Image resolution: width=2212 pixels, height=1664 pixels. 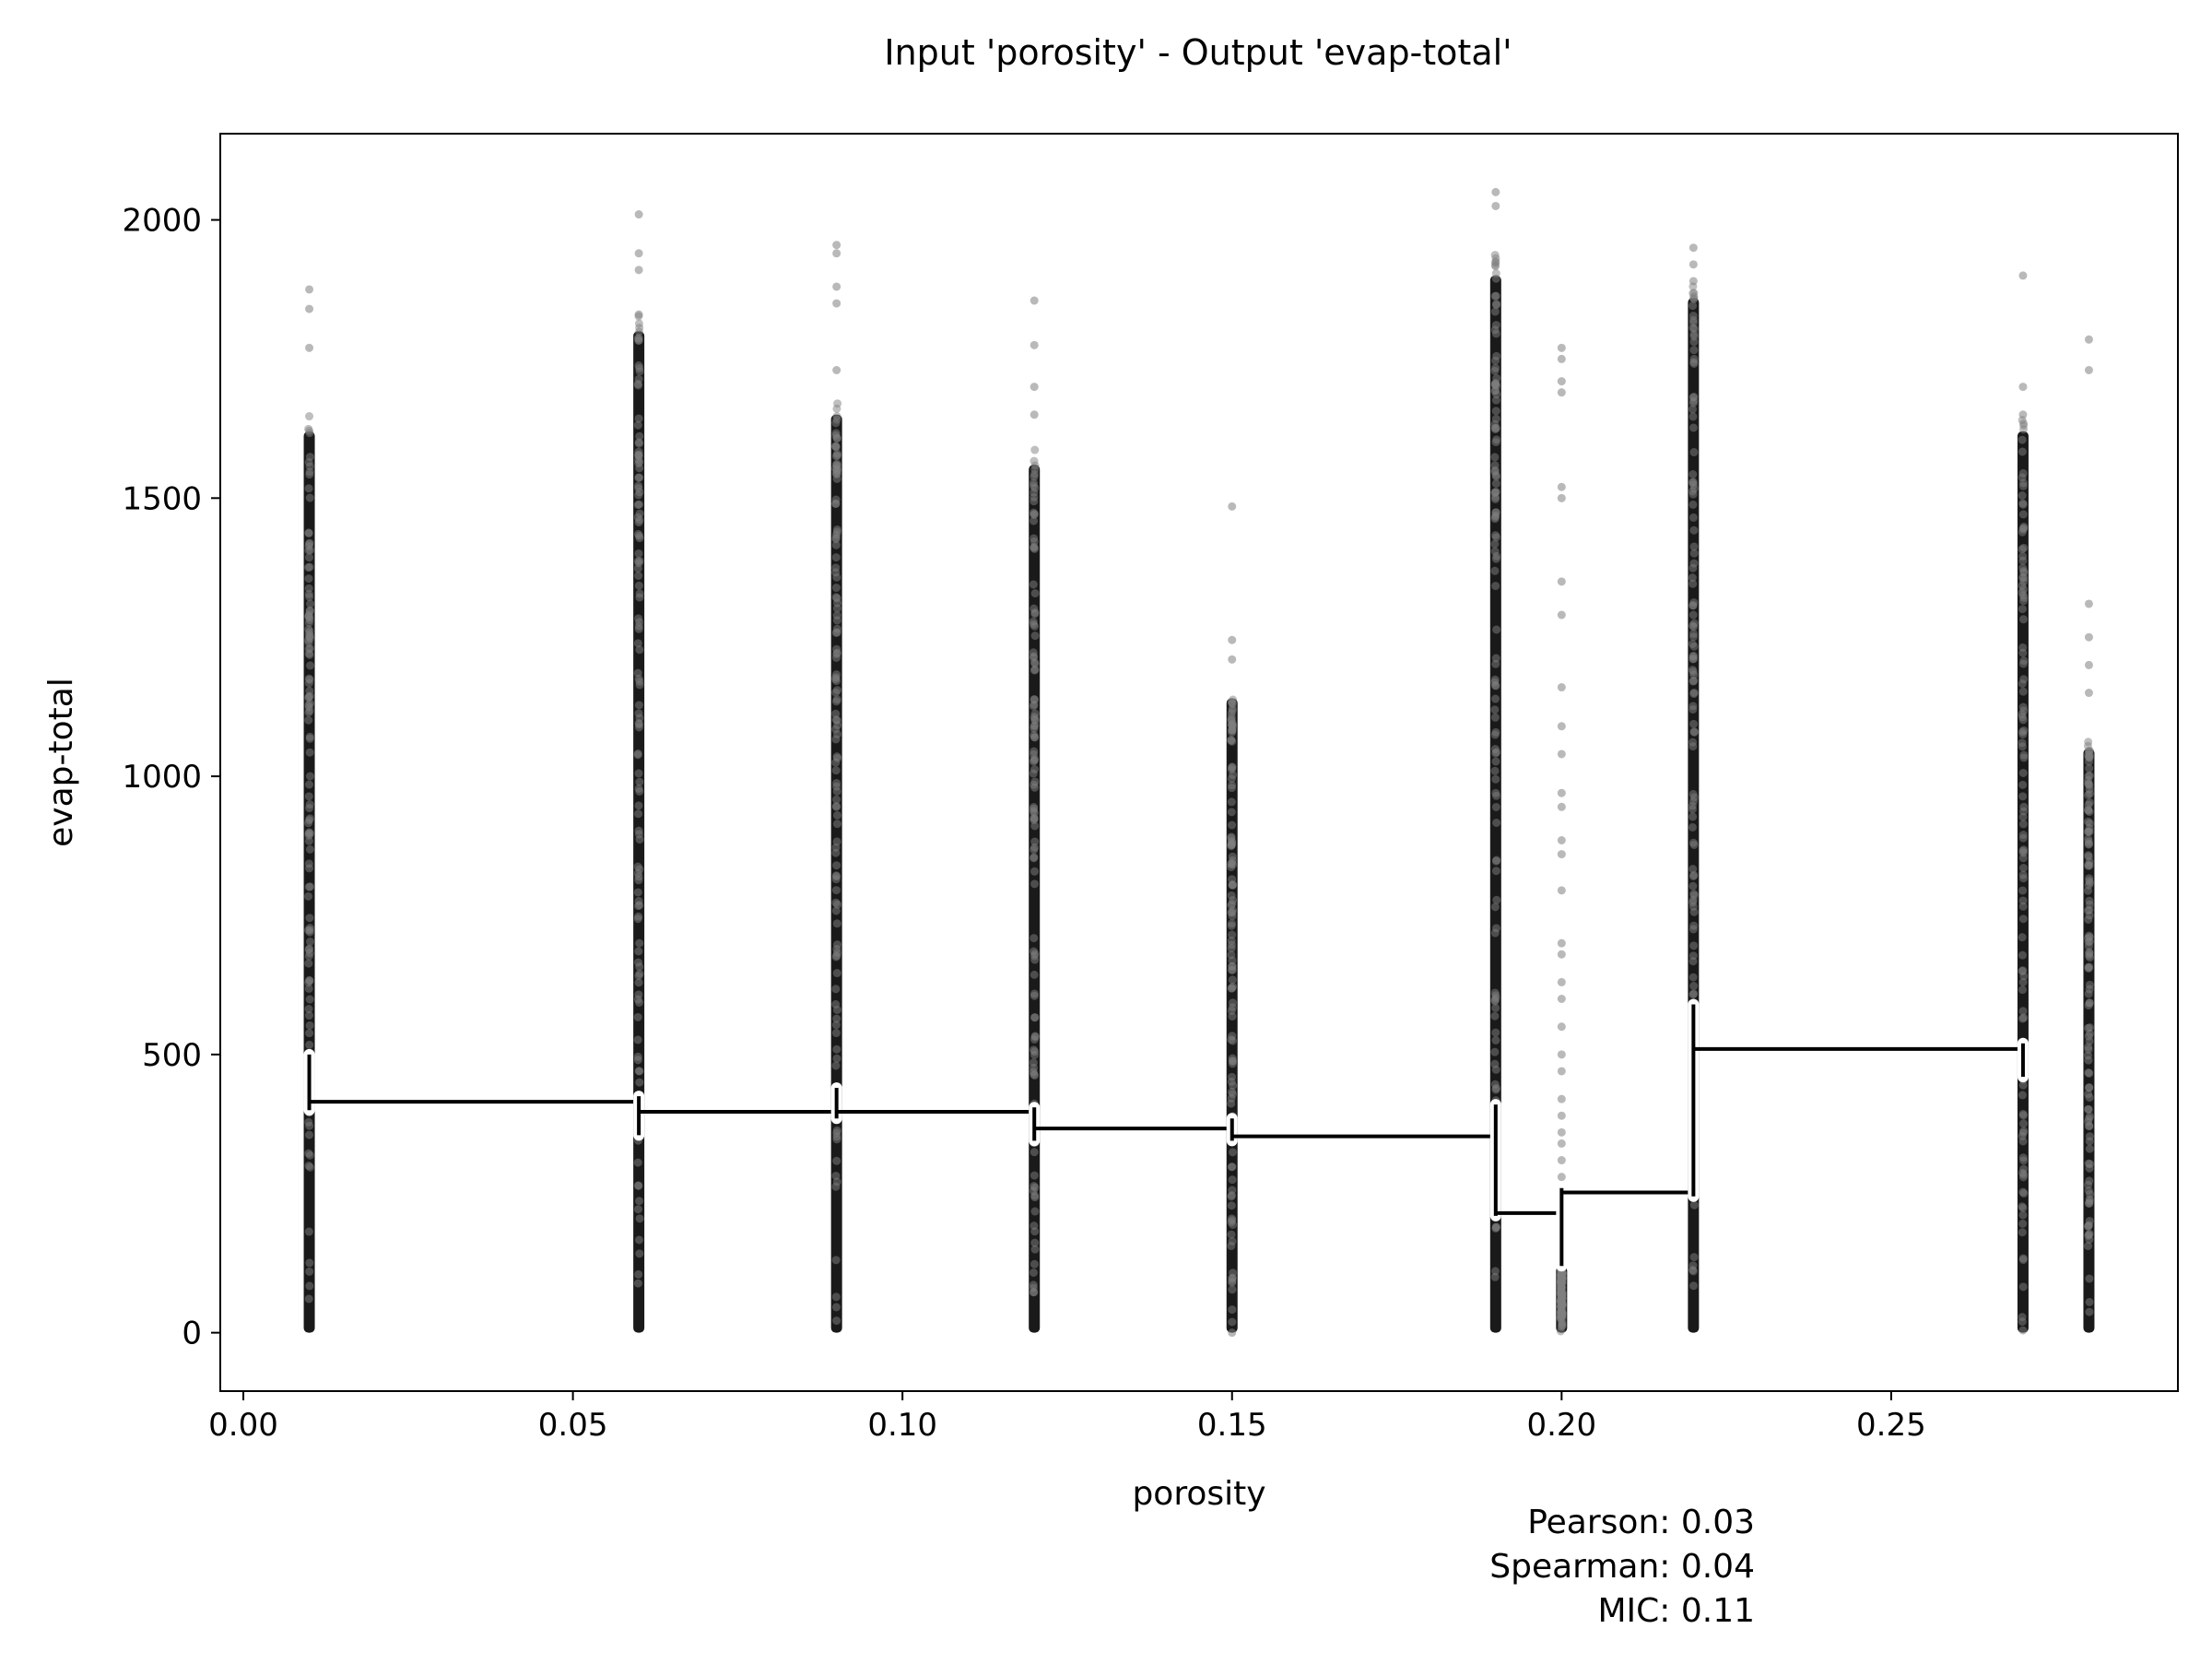 I want to click on y-tick-label: 0, so click(x=192, y=1334).